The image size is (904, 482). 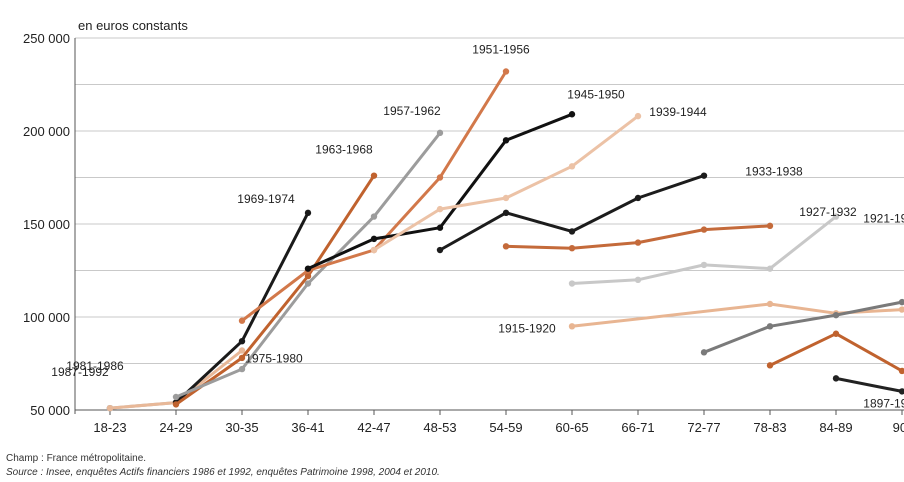 What do you see at coordinates (769, 427) in the screenshot?
I see `x-tick-label: 78-83` at bounding box center [769, 427].